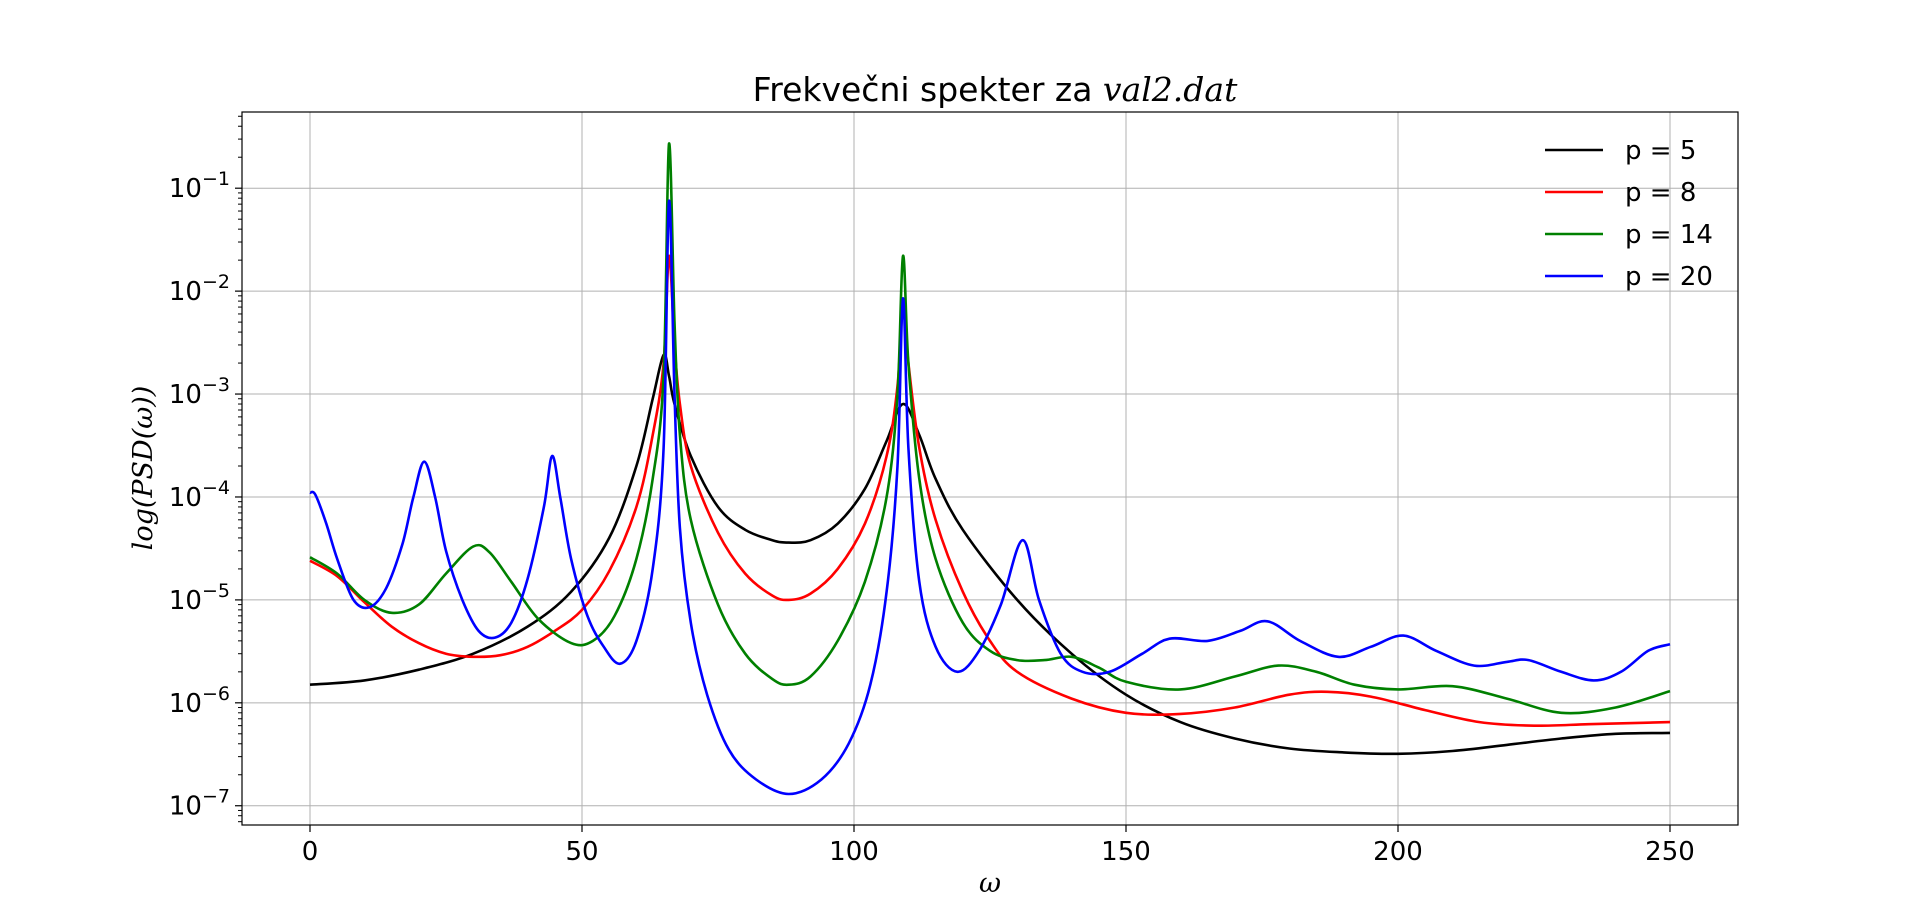 This screenshot has height=923, width=1920. What do you see at coordinates (310, 852) in the screenshot?
I see `x-tick-label: 0` at bounding box center [310, 852].